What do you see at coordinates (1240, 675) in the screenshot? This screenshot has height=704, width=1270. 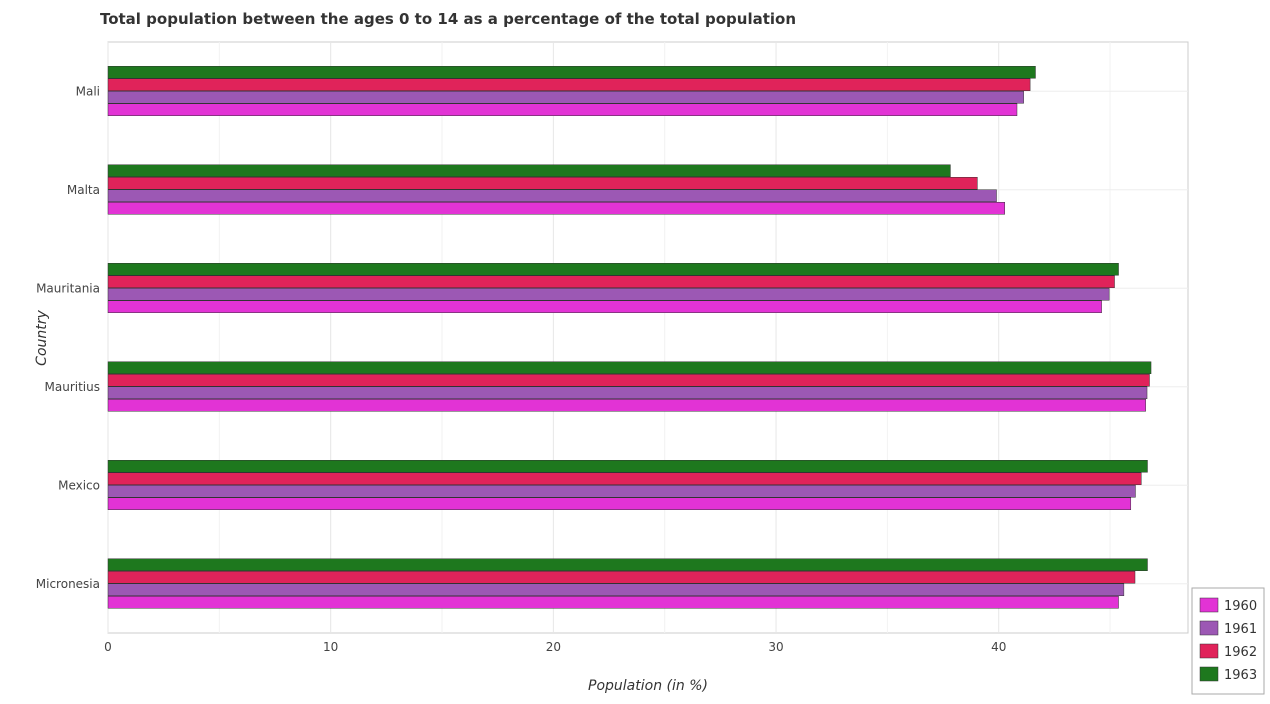 I see `legend-label: 1963` at bounding box center [1240, 675].